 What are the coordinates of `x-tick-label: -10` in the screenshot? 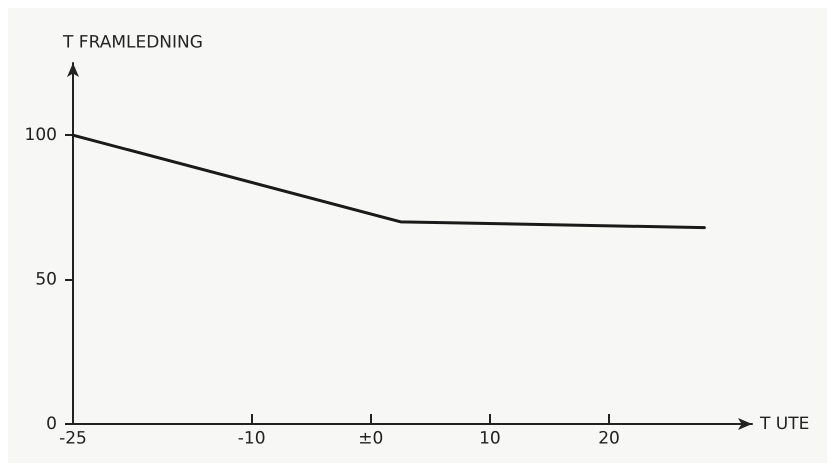 It's located at (252, 438).